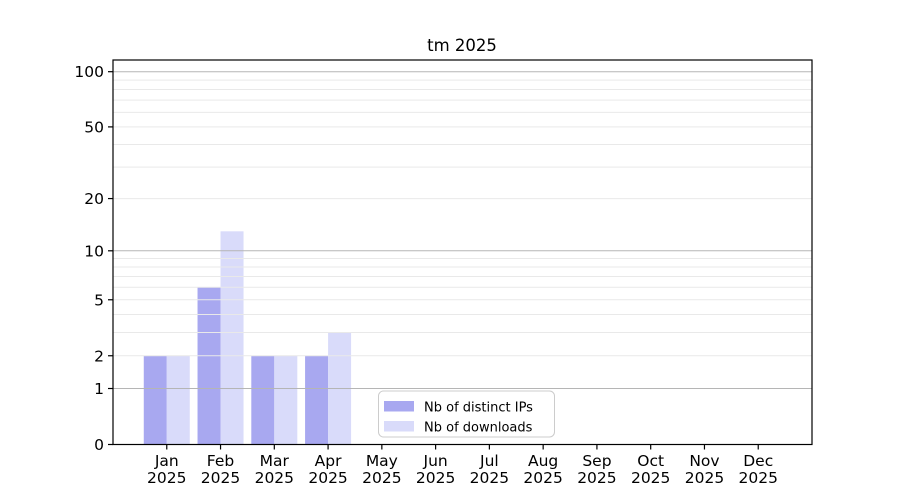 The height and width of the screenshot is (500, 900). What do you see at coordinates (478, 408) in the screenshot?
I see `legend-label-distinct-ips: Nb of distinct IPs` at bounding box center [478, 408].